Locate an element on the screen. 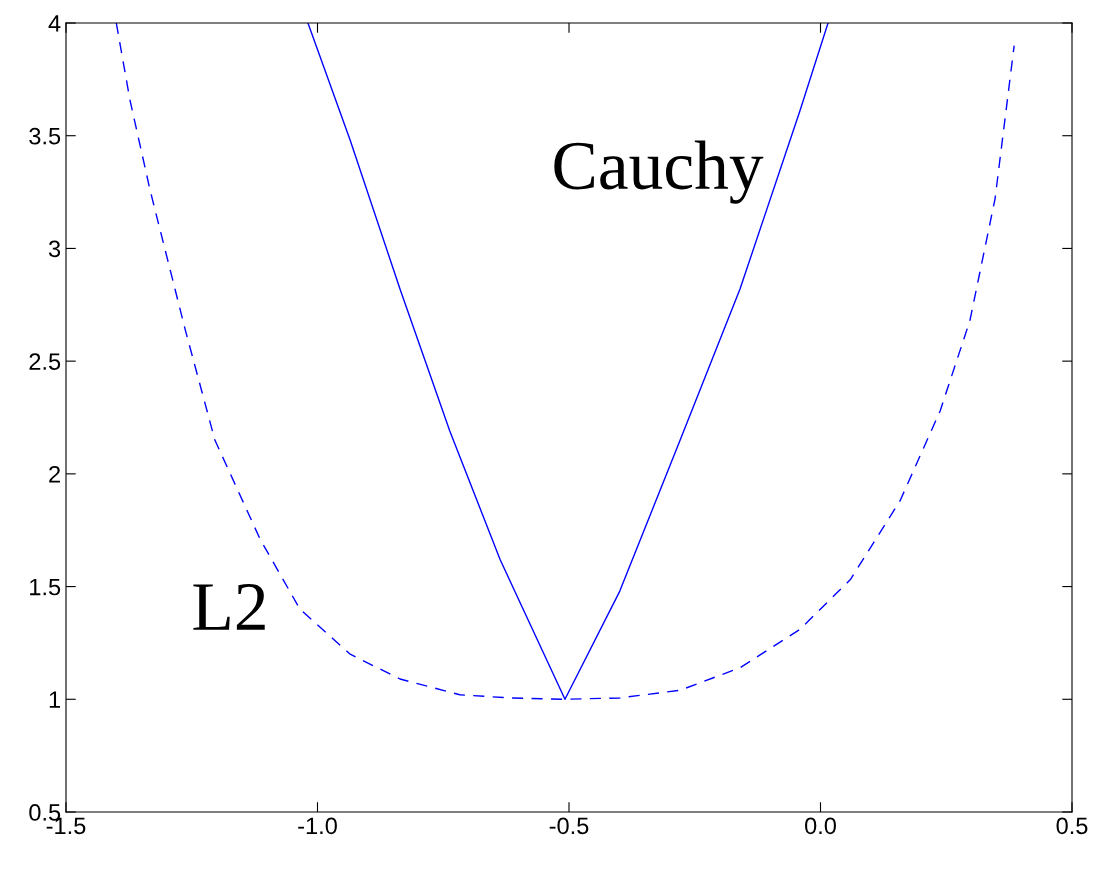  y-tick-label: 2 is located at coordinates (54, 474).